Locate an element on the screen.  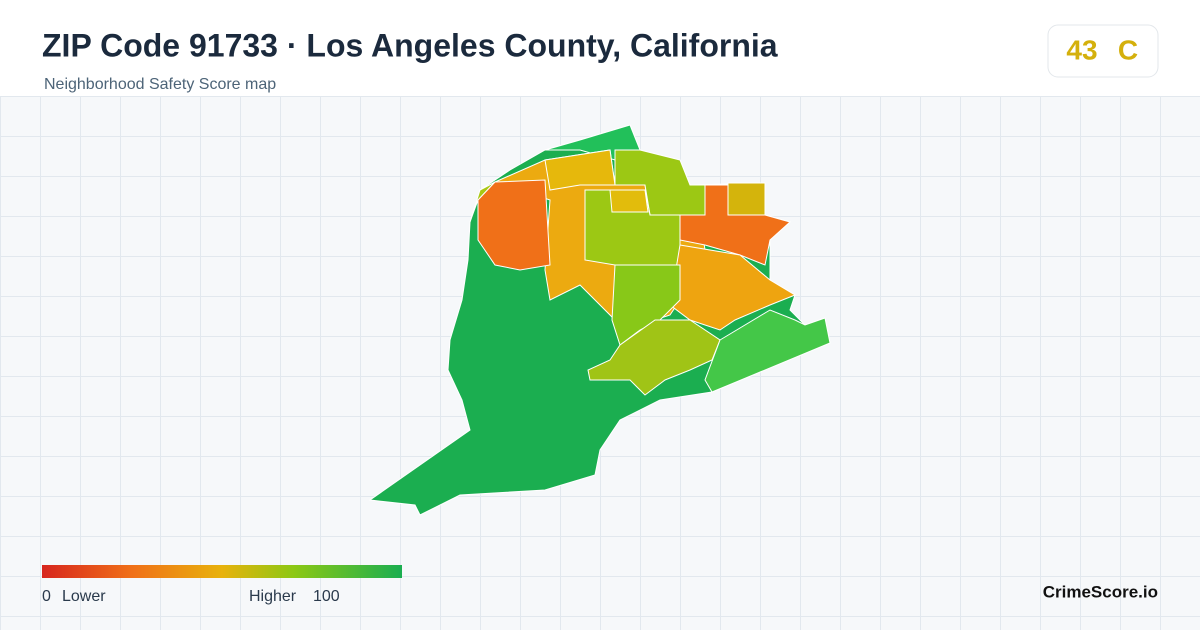
brand: CrimeScore.io is located at coordinates (1100, 591).